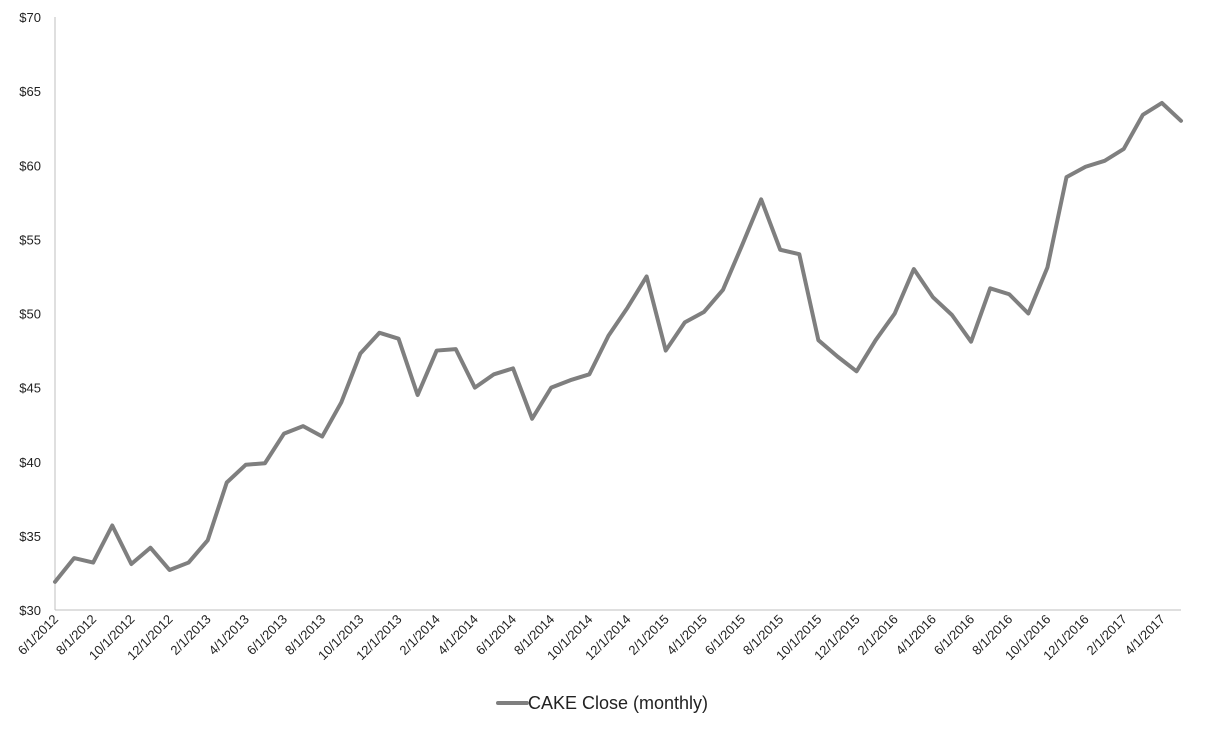  What do you see at coordinates (38, 635) in the screenshot?
I see `x-tick-label: 6/1/2012` at bounding box center [38, 635].